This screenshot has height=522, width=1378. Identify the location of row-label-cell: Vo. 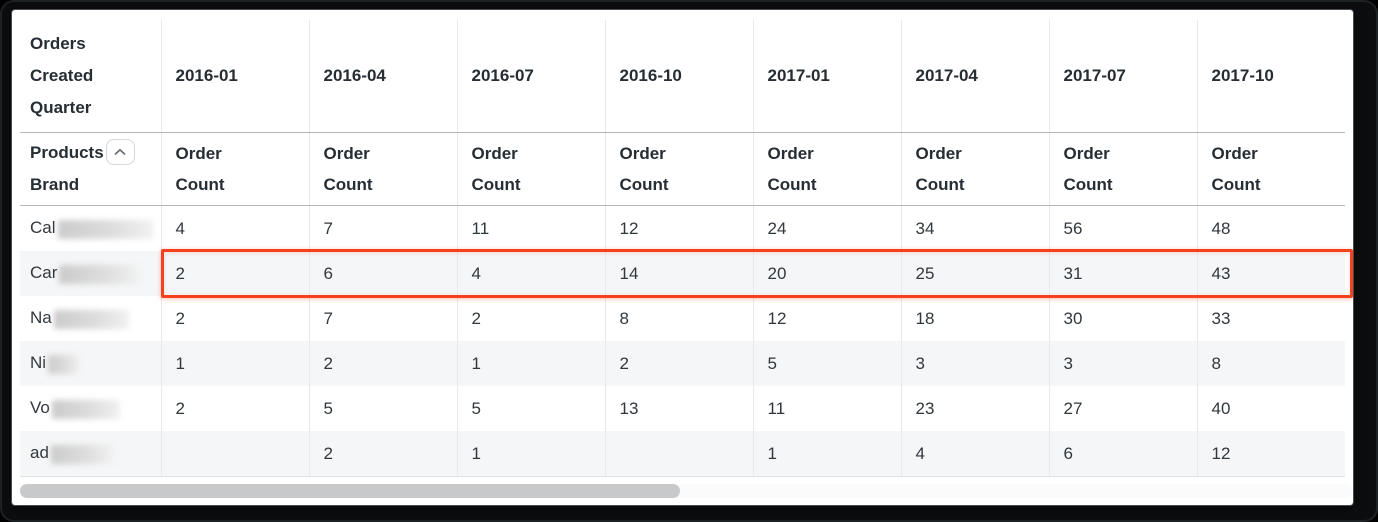
(90, 408).